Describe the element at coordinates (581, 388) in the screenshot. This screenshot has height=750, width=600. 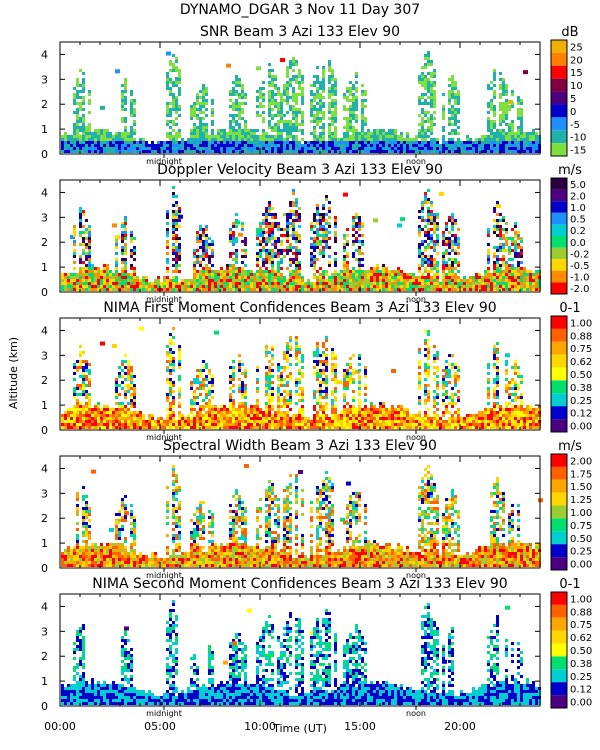
I see `colorbar-label: 0.38` at that location.